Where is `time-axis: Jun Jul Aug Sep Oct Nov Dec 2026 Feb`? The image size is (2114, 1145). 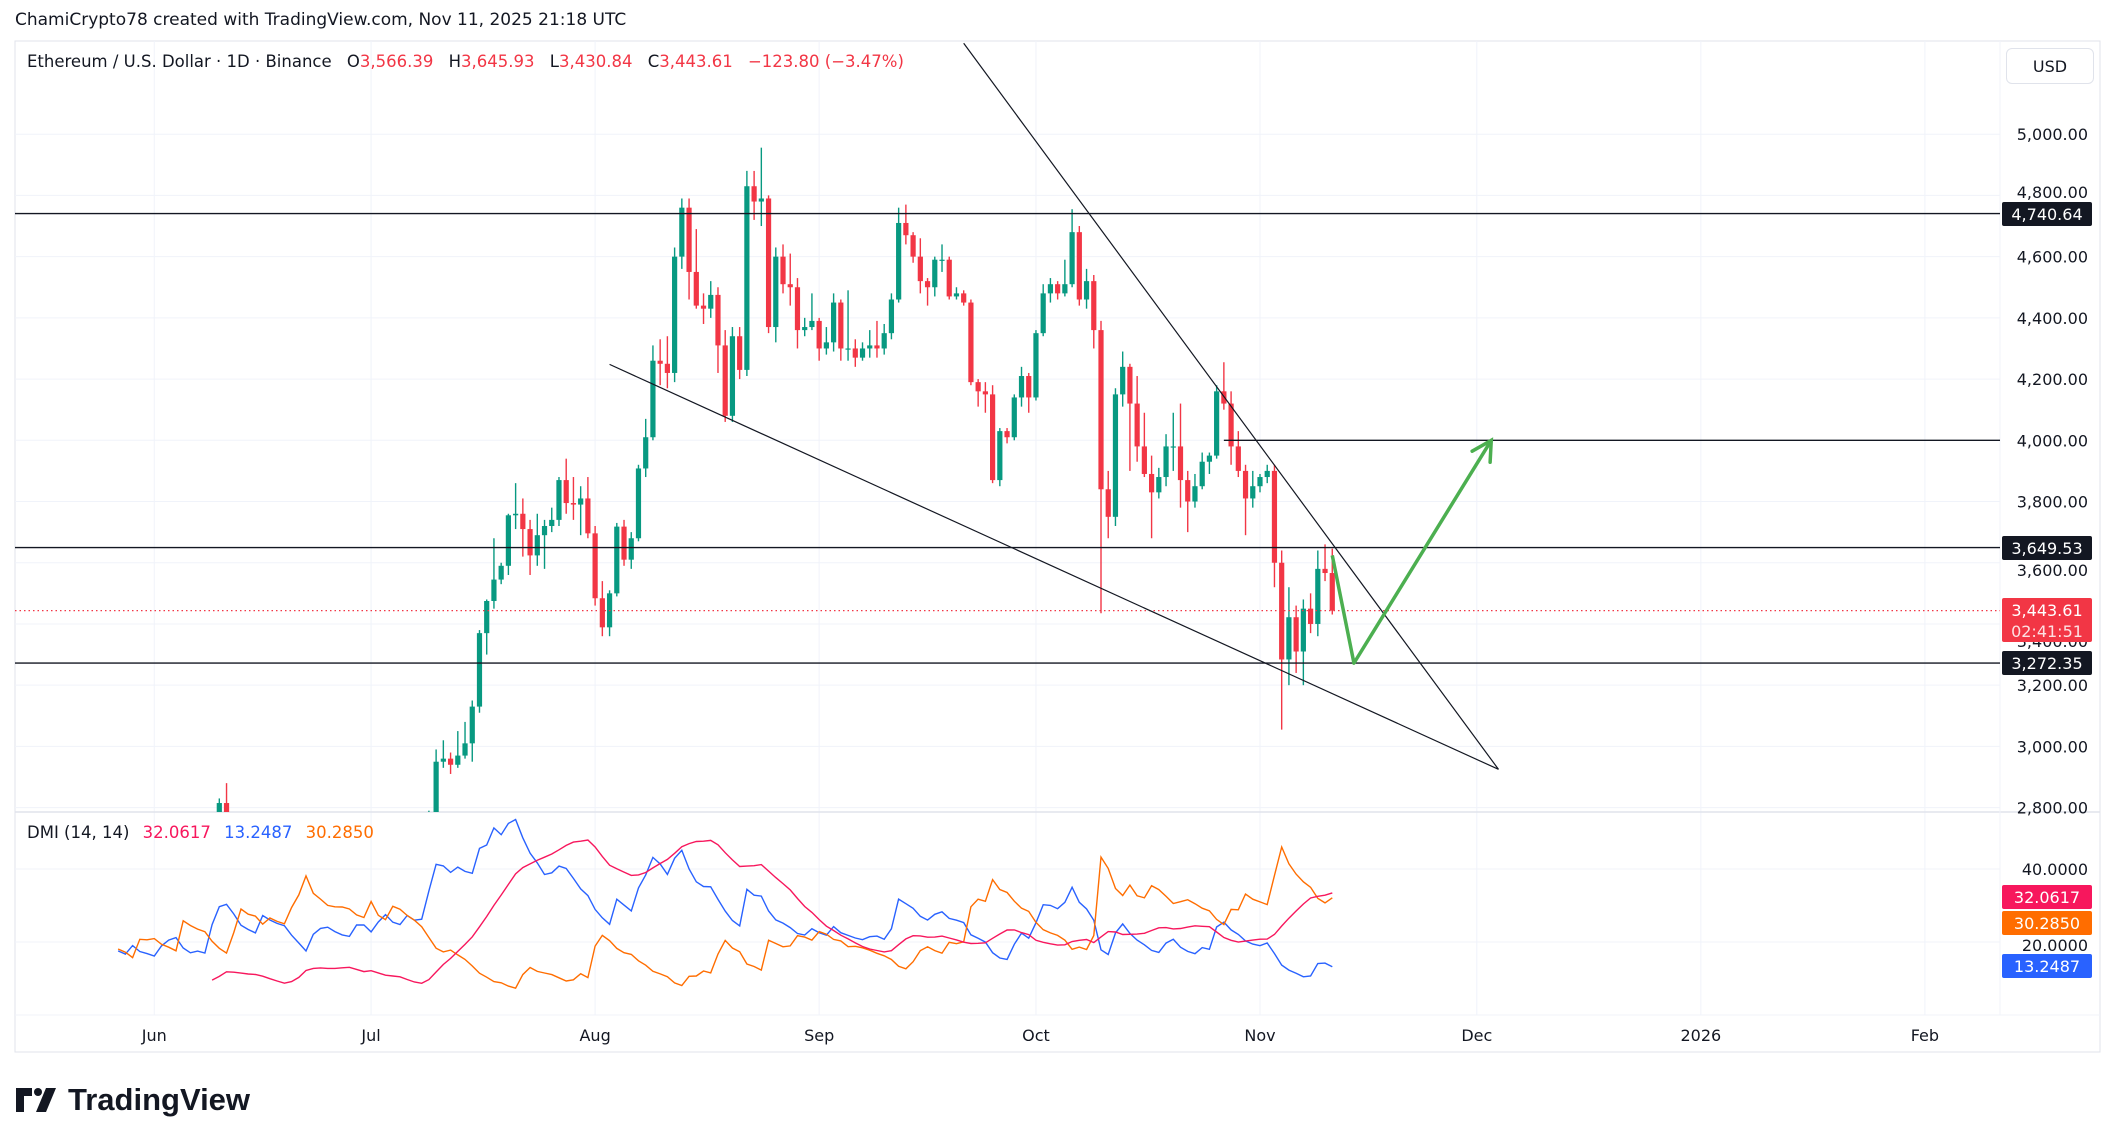
time-axis: Jun Jul Aug Sep Oct Nov Dec 2026 Feb is located at coordinates (1040, 1035).